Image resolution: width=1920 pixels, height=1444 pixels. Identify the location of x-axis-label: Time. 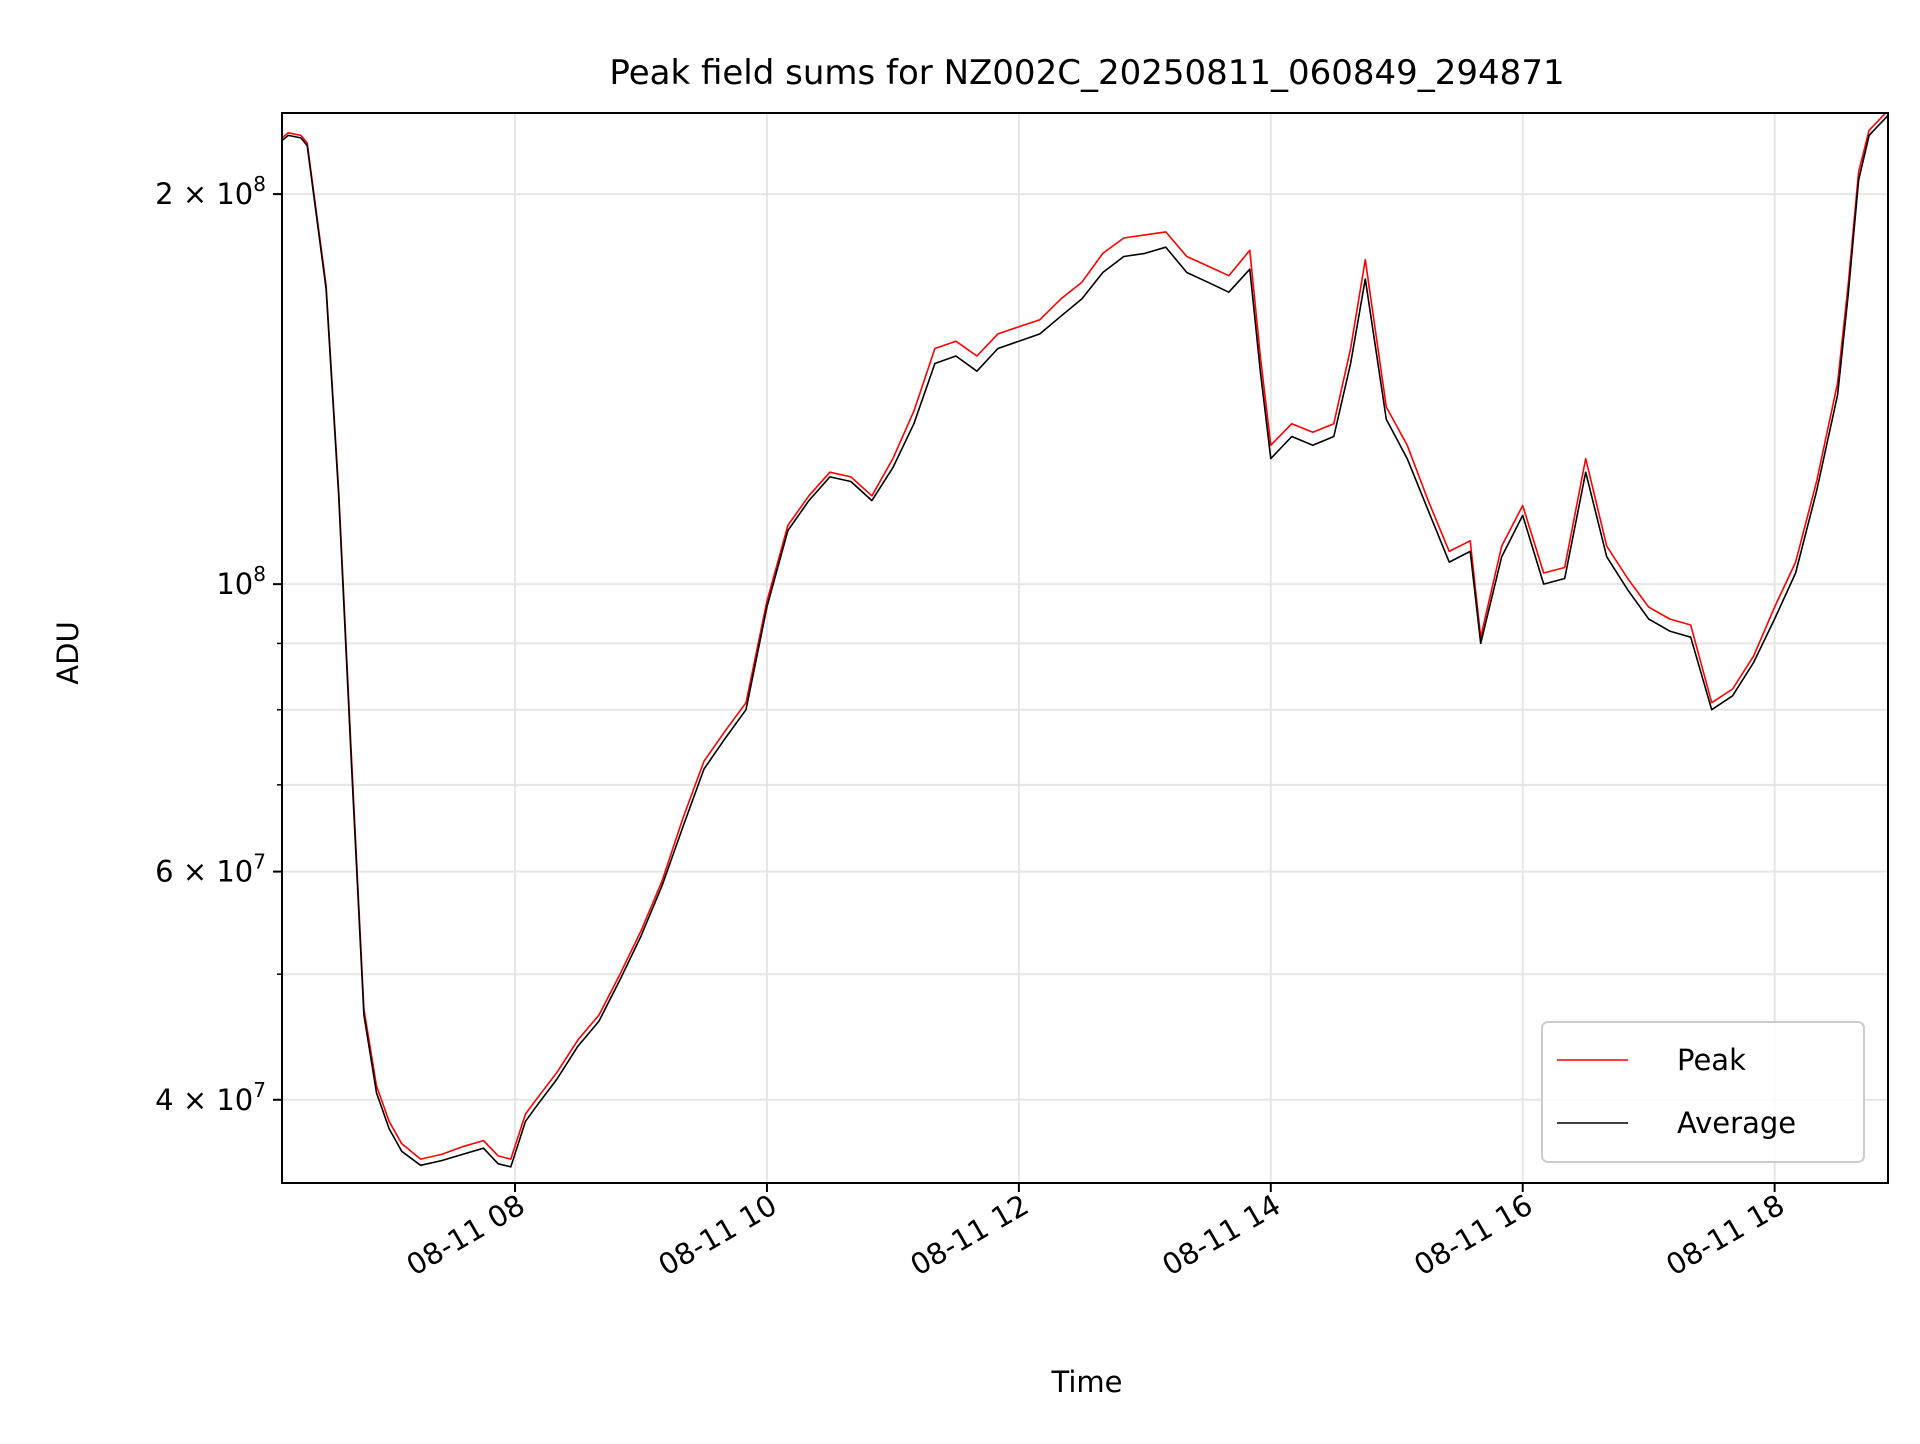
(1087, 1382).